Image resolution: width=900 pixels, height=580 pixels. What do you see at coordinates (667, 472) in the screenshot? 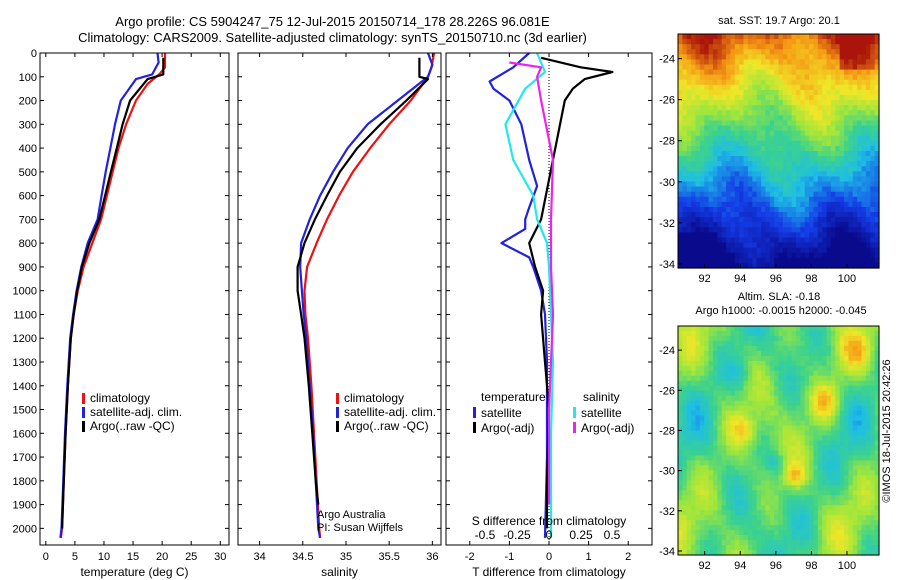
I see `sla-map-ytick-label-3: -30` at bounding box center [667, 472].